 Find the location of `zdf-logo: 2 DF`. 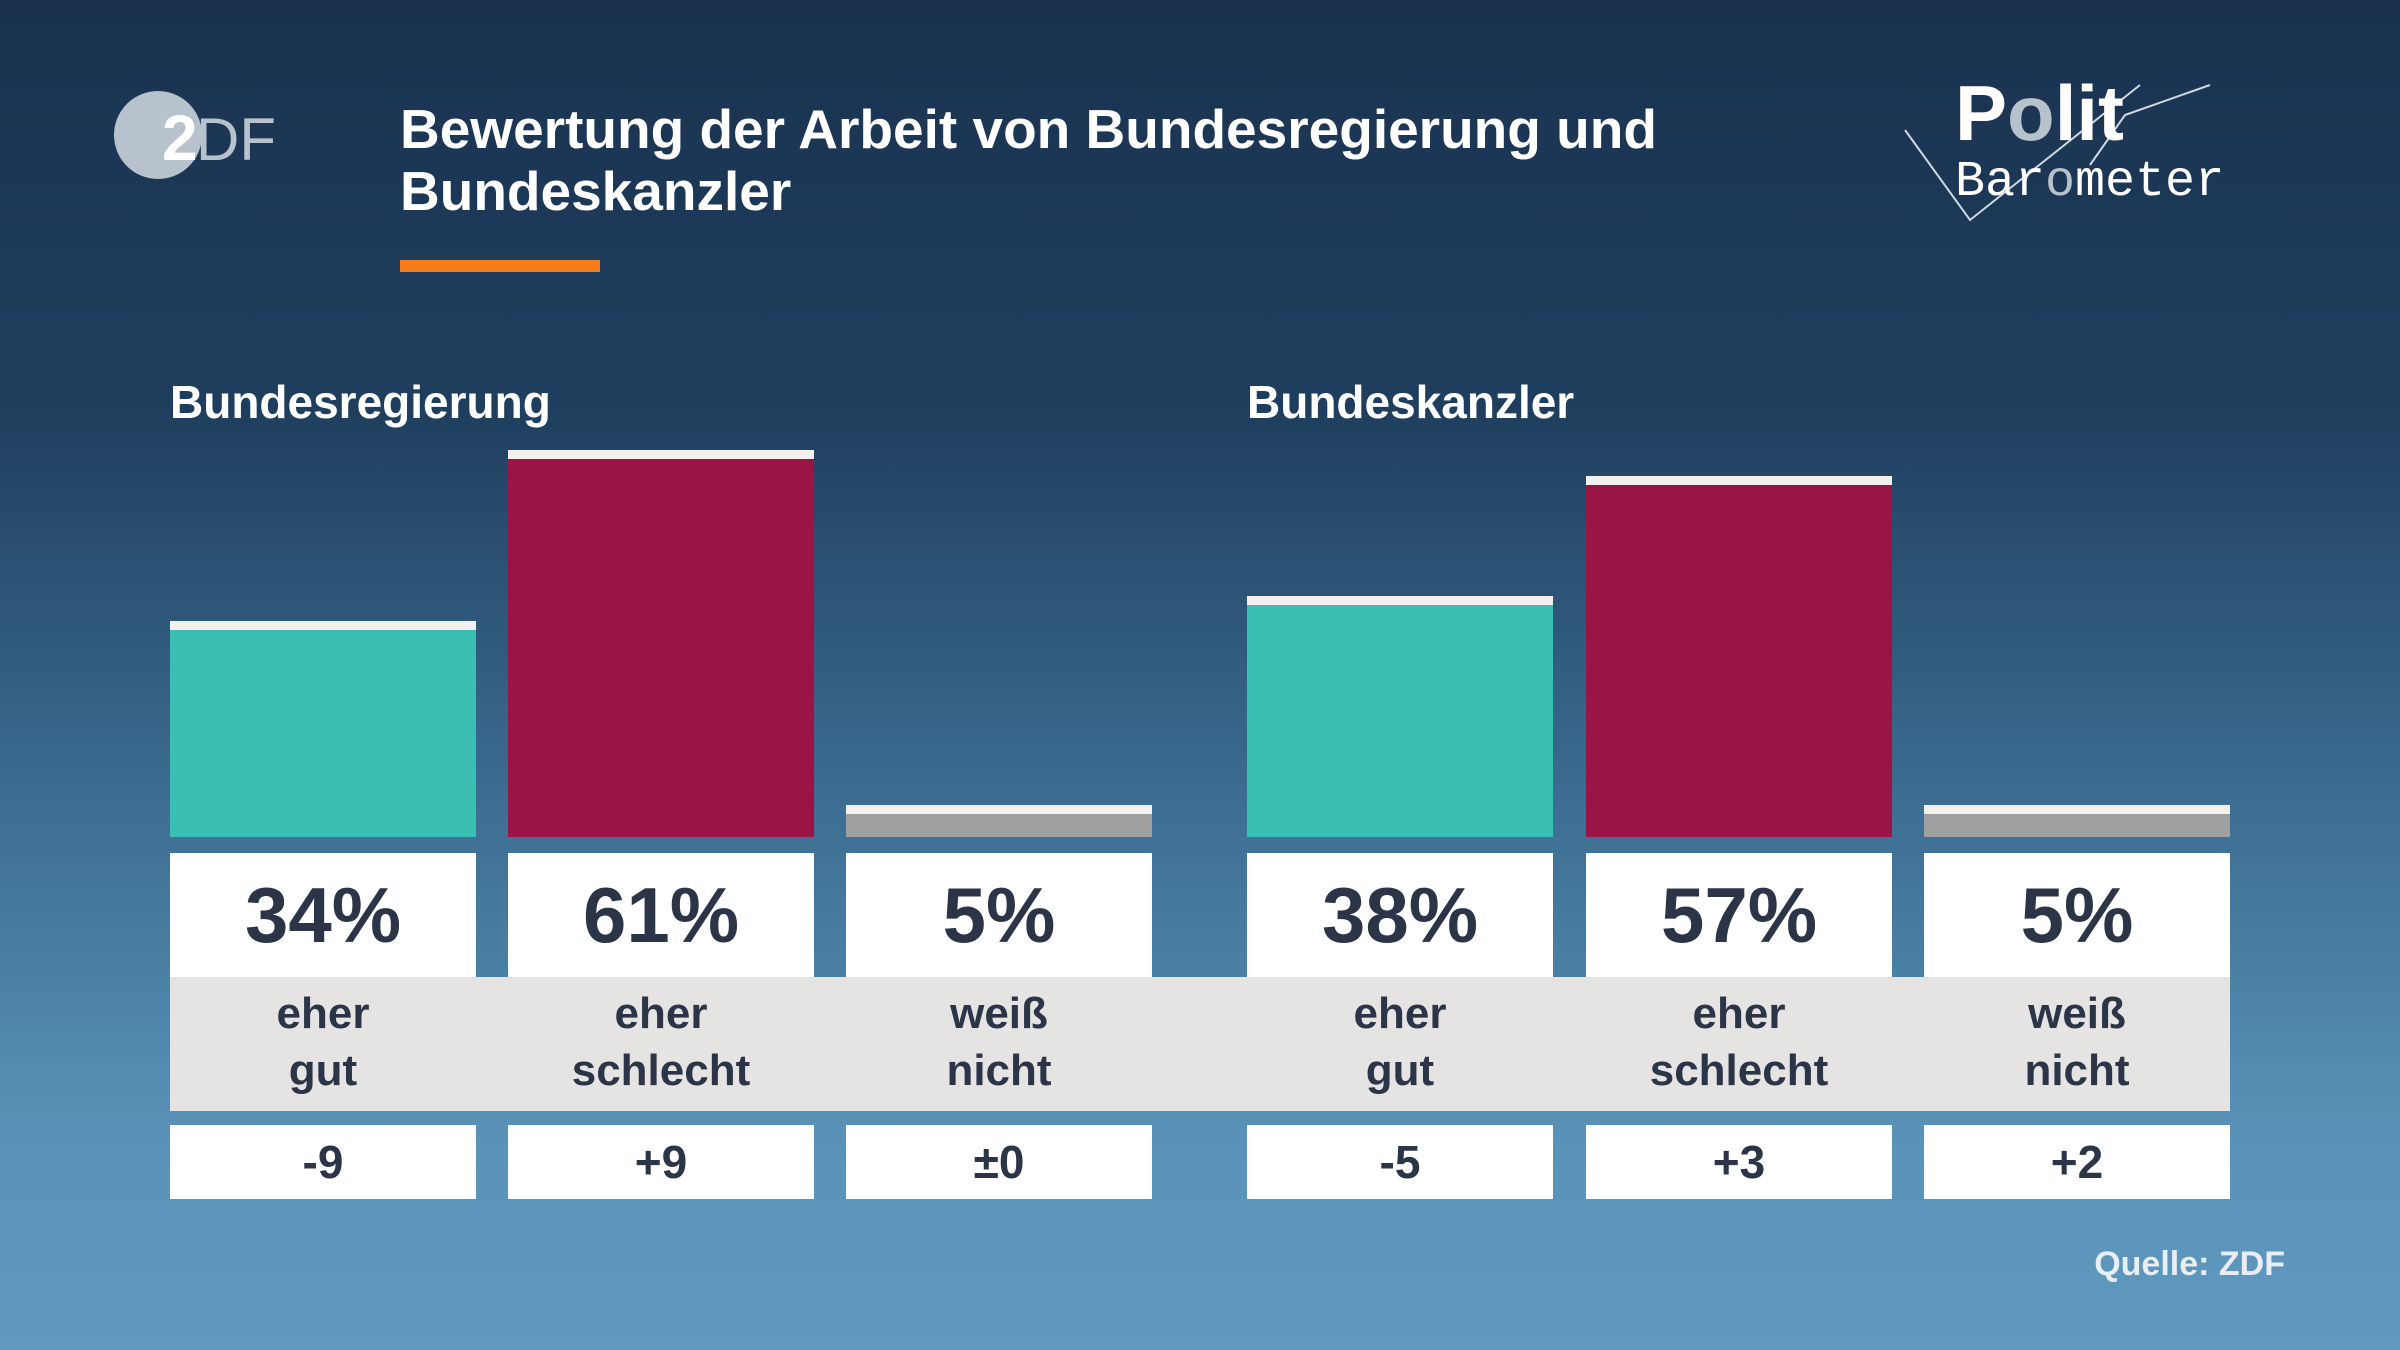

zdf-logo: 2 DF is located at coordinates (195, 135).